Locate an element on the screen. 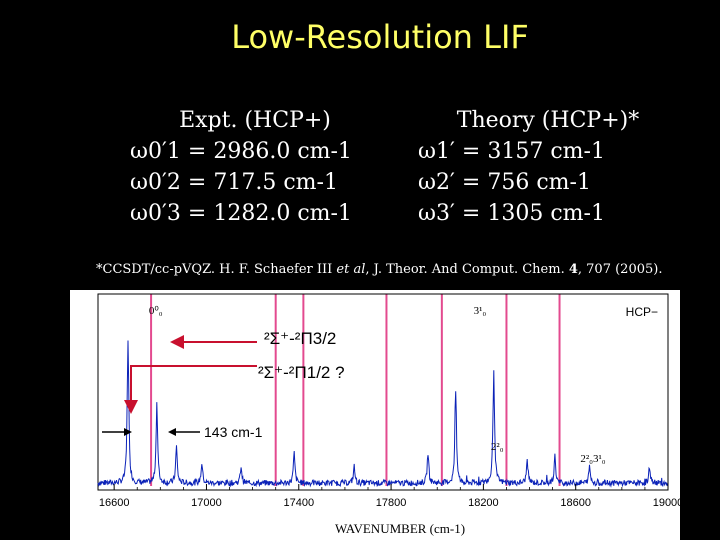 The height and width of the screenshot is (540, 720). ref-prefix: *CCSDT/cc-pVQZ. H. F. Schaefer III is located at coordinates (216, 269).